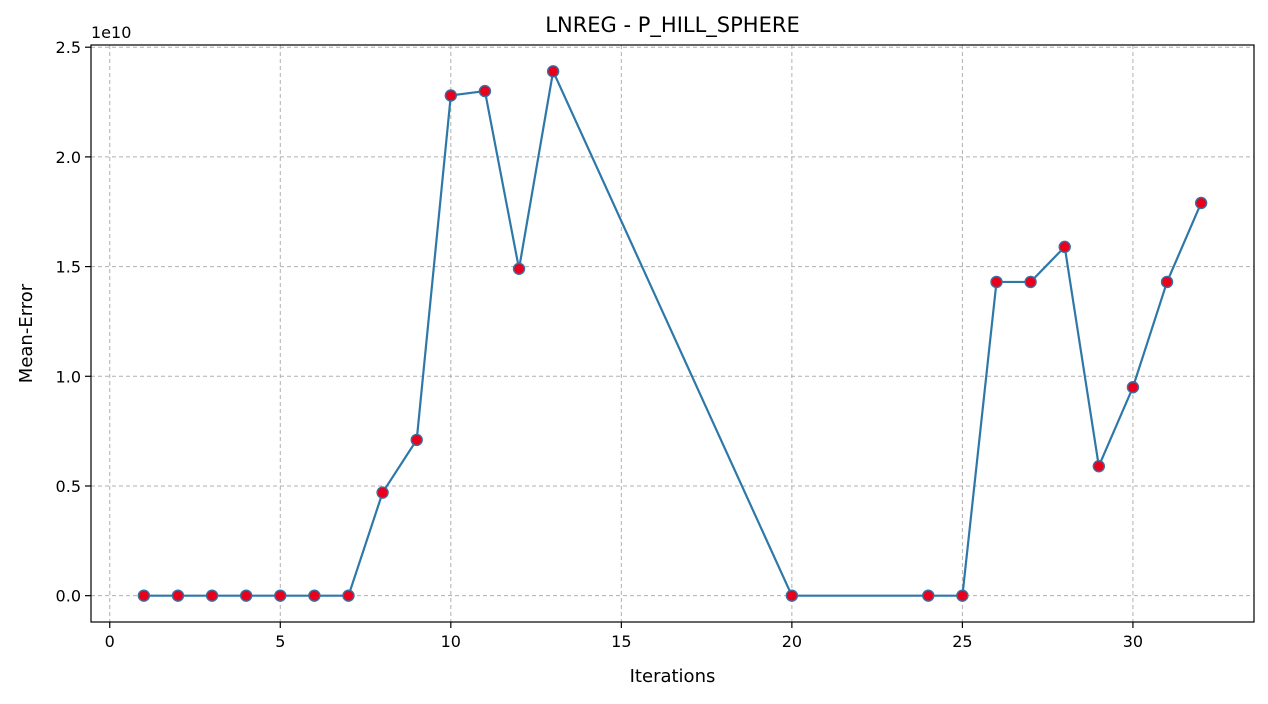 The height and width of the screenshot is (704, 1268). What do you see at coordinates (68, 267) in the screenshot?
I see `y-tick-label: 1.5` at bounding box center [68, 267].